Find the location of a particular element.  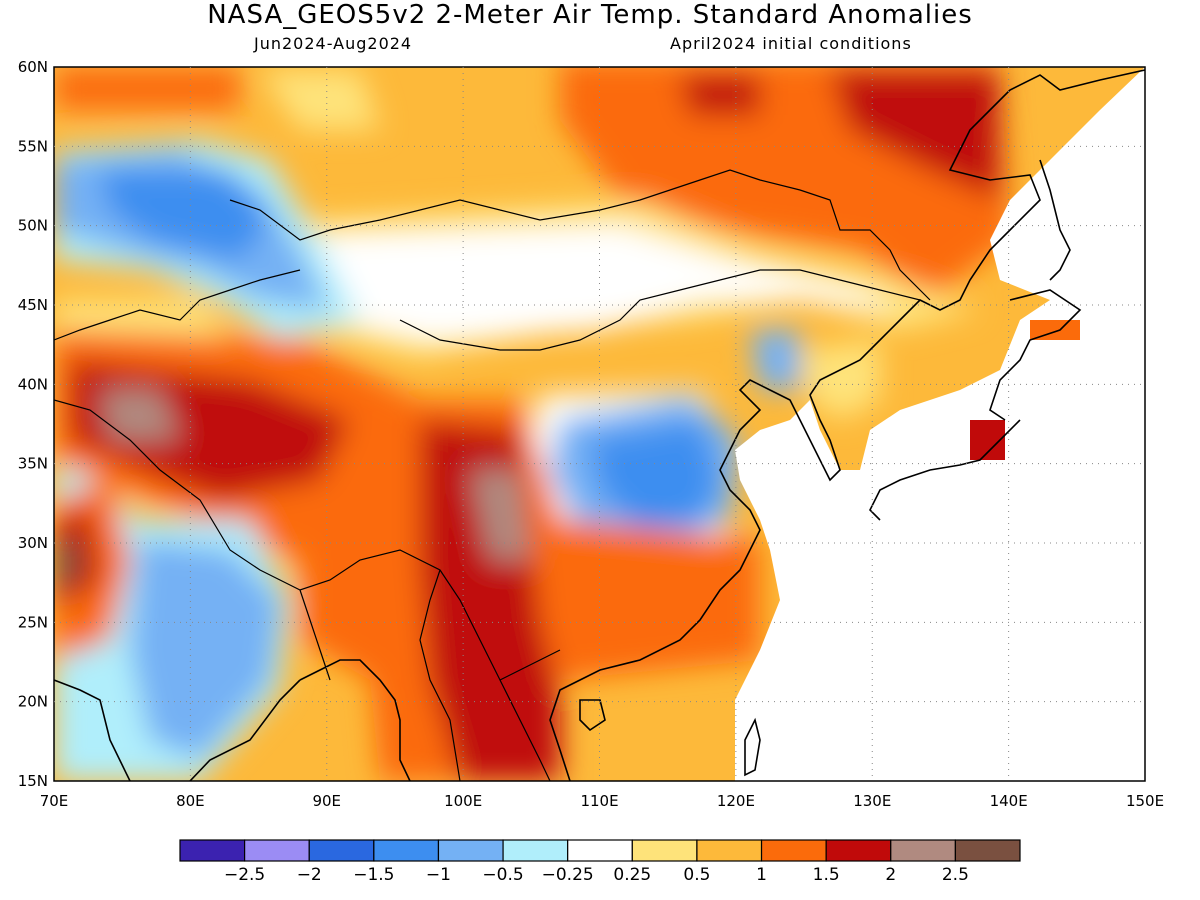

lat-tick-label: 15N is located at coordinates (33, 781).